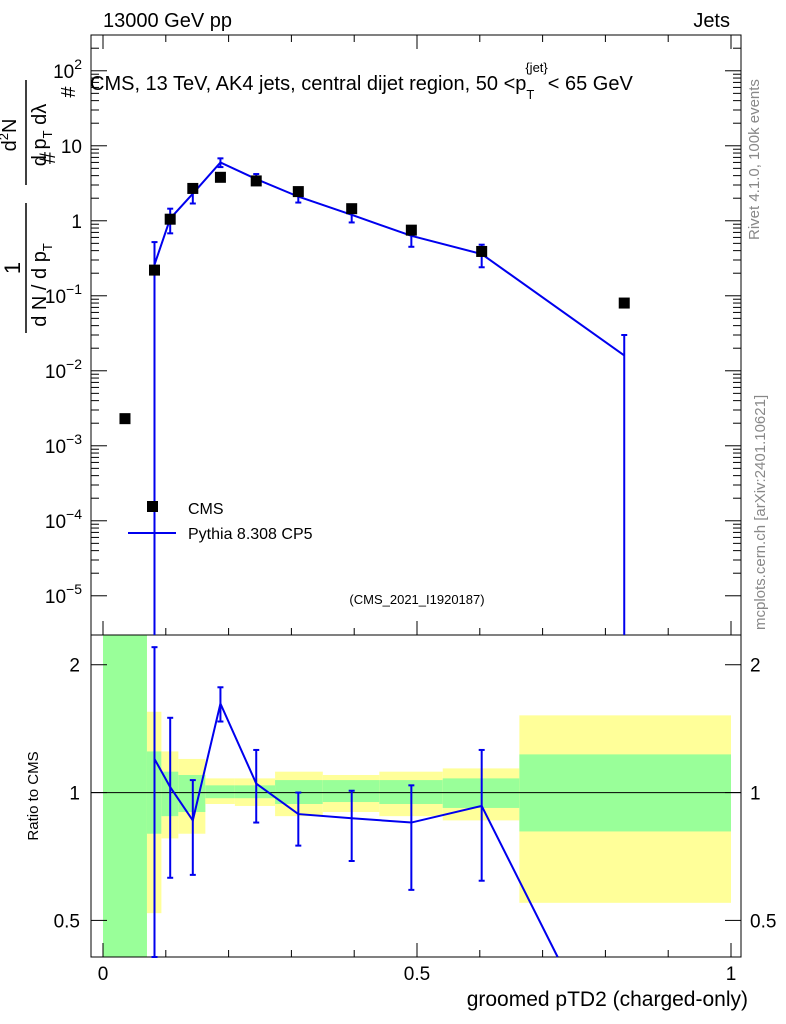  What do you see at coordinates (607, 999) in the screenshot?
I see `x-axis-label: groomed pTD2 (charged-only)` at bounding box center [607, 999].